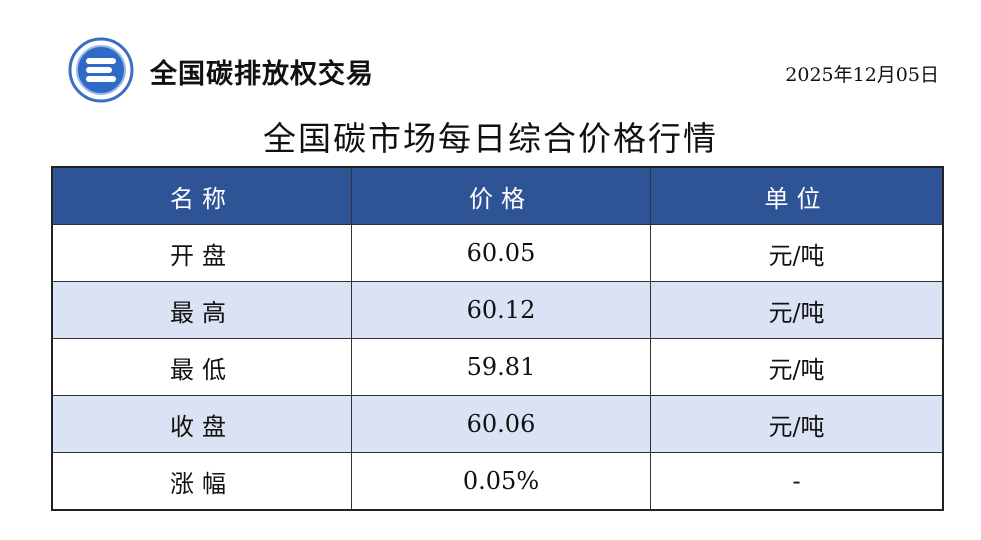  What do you see at coordinates (862, 75) in the screenshot?
I see `report-date: 2025年12月05日` at bounding box center [862, 75].